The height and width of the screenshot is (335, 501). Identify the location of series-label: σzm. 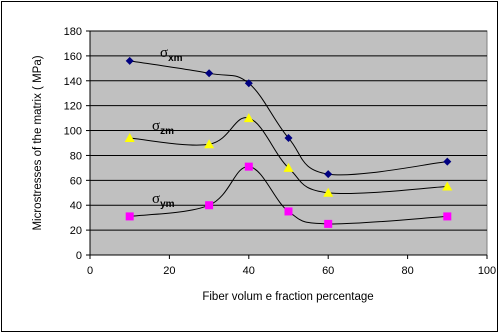
(163, 127).